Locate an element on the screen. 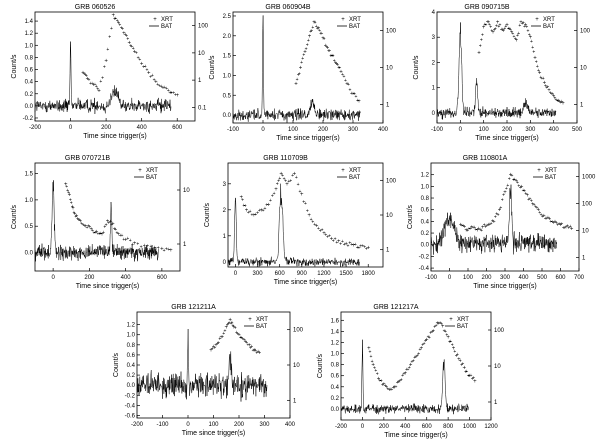 The image size is (600, 442). chart-title: GRB 060526 is located at coordinates (95, 7).